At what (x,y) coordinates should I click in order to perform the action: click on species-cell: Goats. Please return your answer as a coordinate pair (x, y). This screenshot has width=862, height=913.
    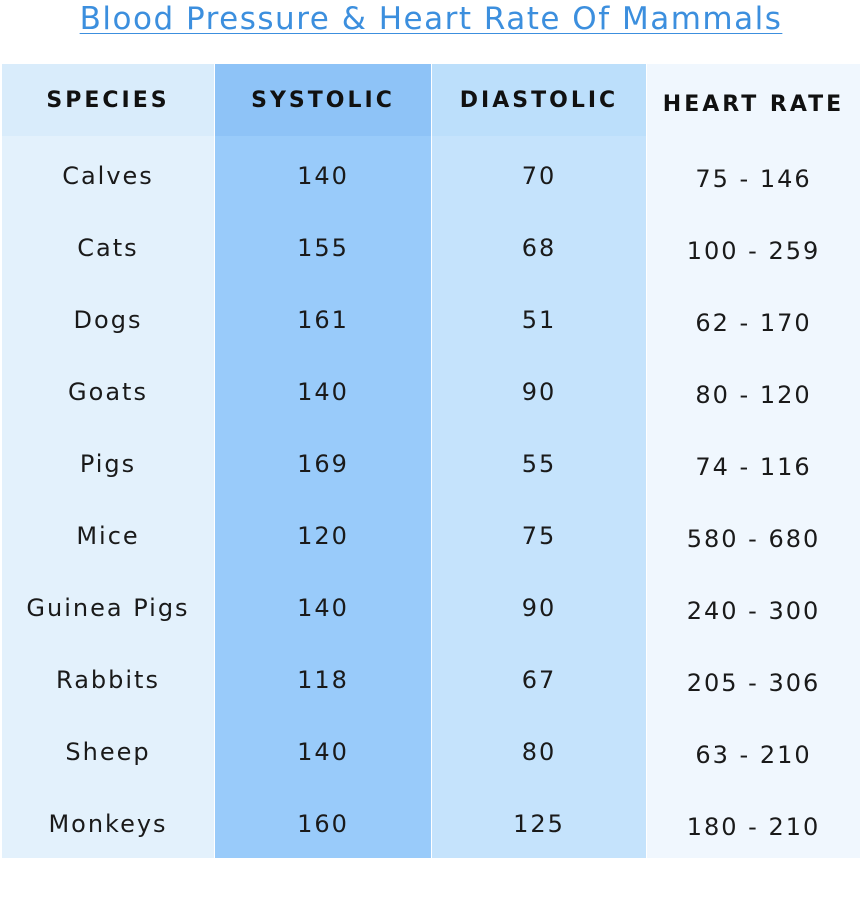
    Looking at the image, I should click on (108, 392).